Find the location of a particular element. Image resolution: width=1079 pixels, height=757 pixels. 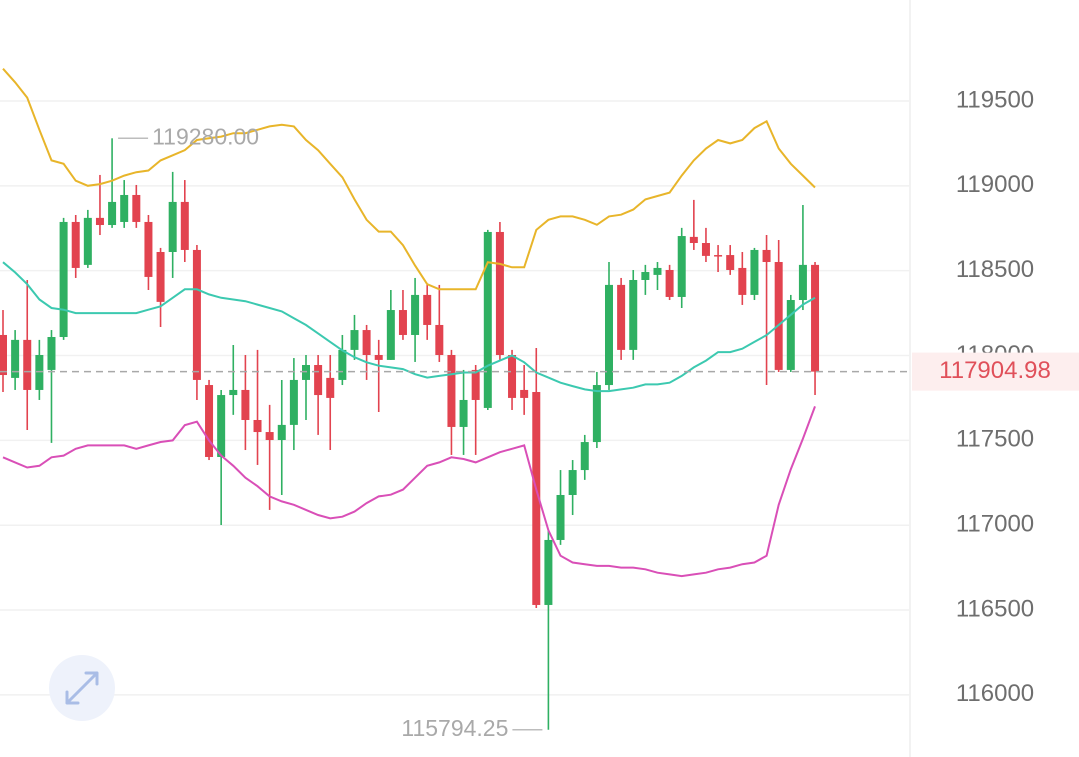

last-price-label: 117904.98 is located at coordinates (995, 370).